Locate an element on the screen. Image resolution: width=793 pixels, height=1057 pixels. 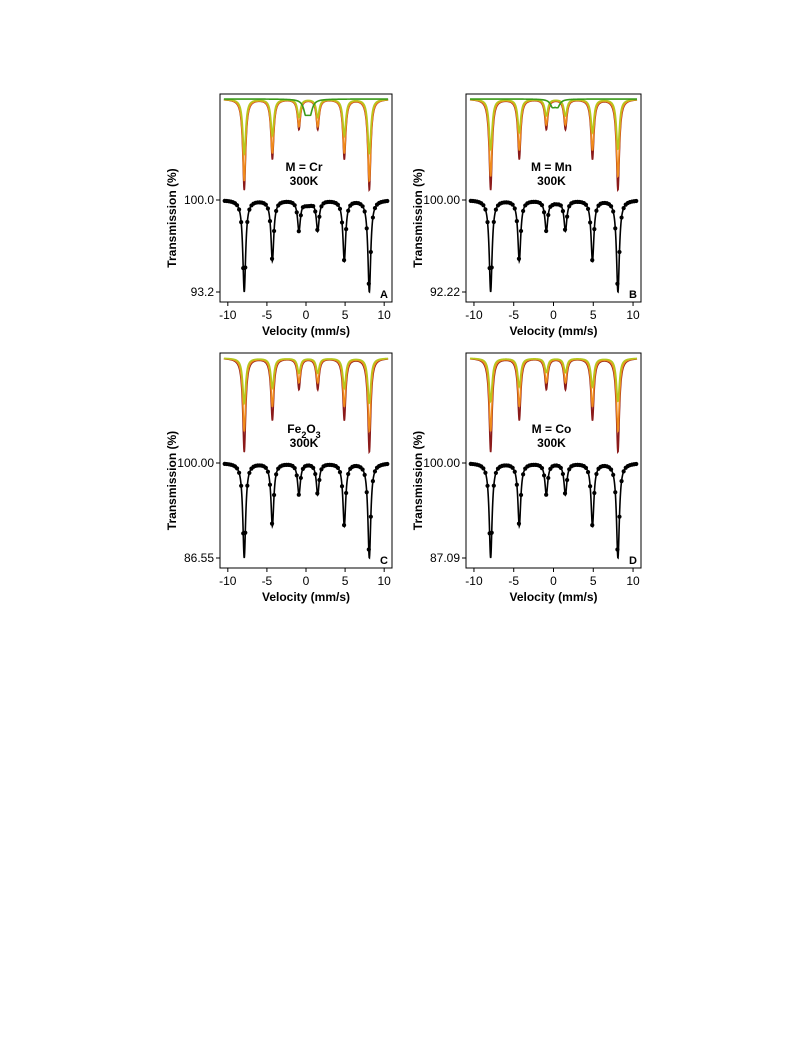
panel-c-x-axis-title: Velocity (mm/s) is located at coordinates (306, 597).